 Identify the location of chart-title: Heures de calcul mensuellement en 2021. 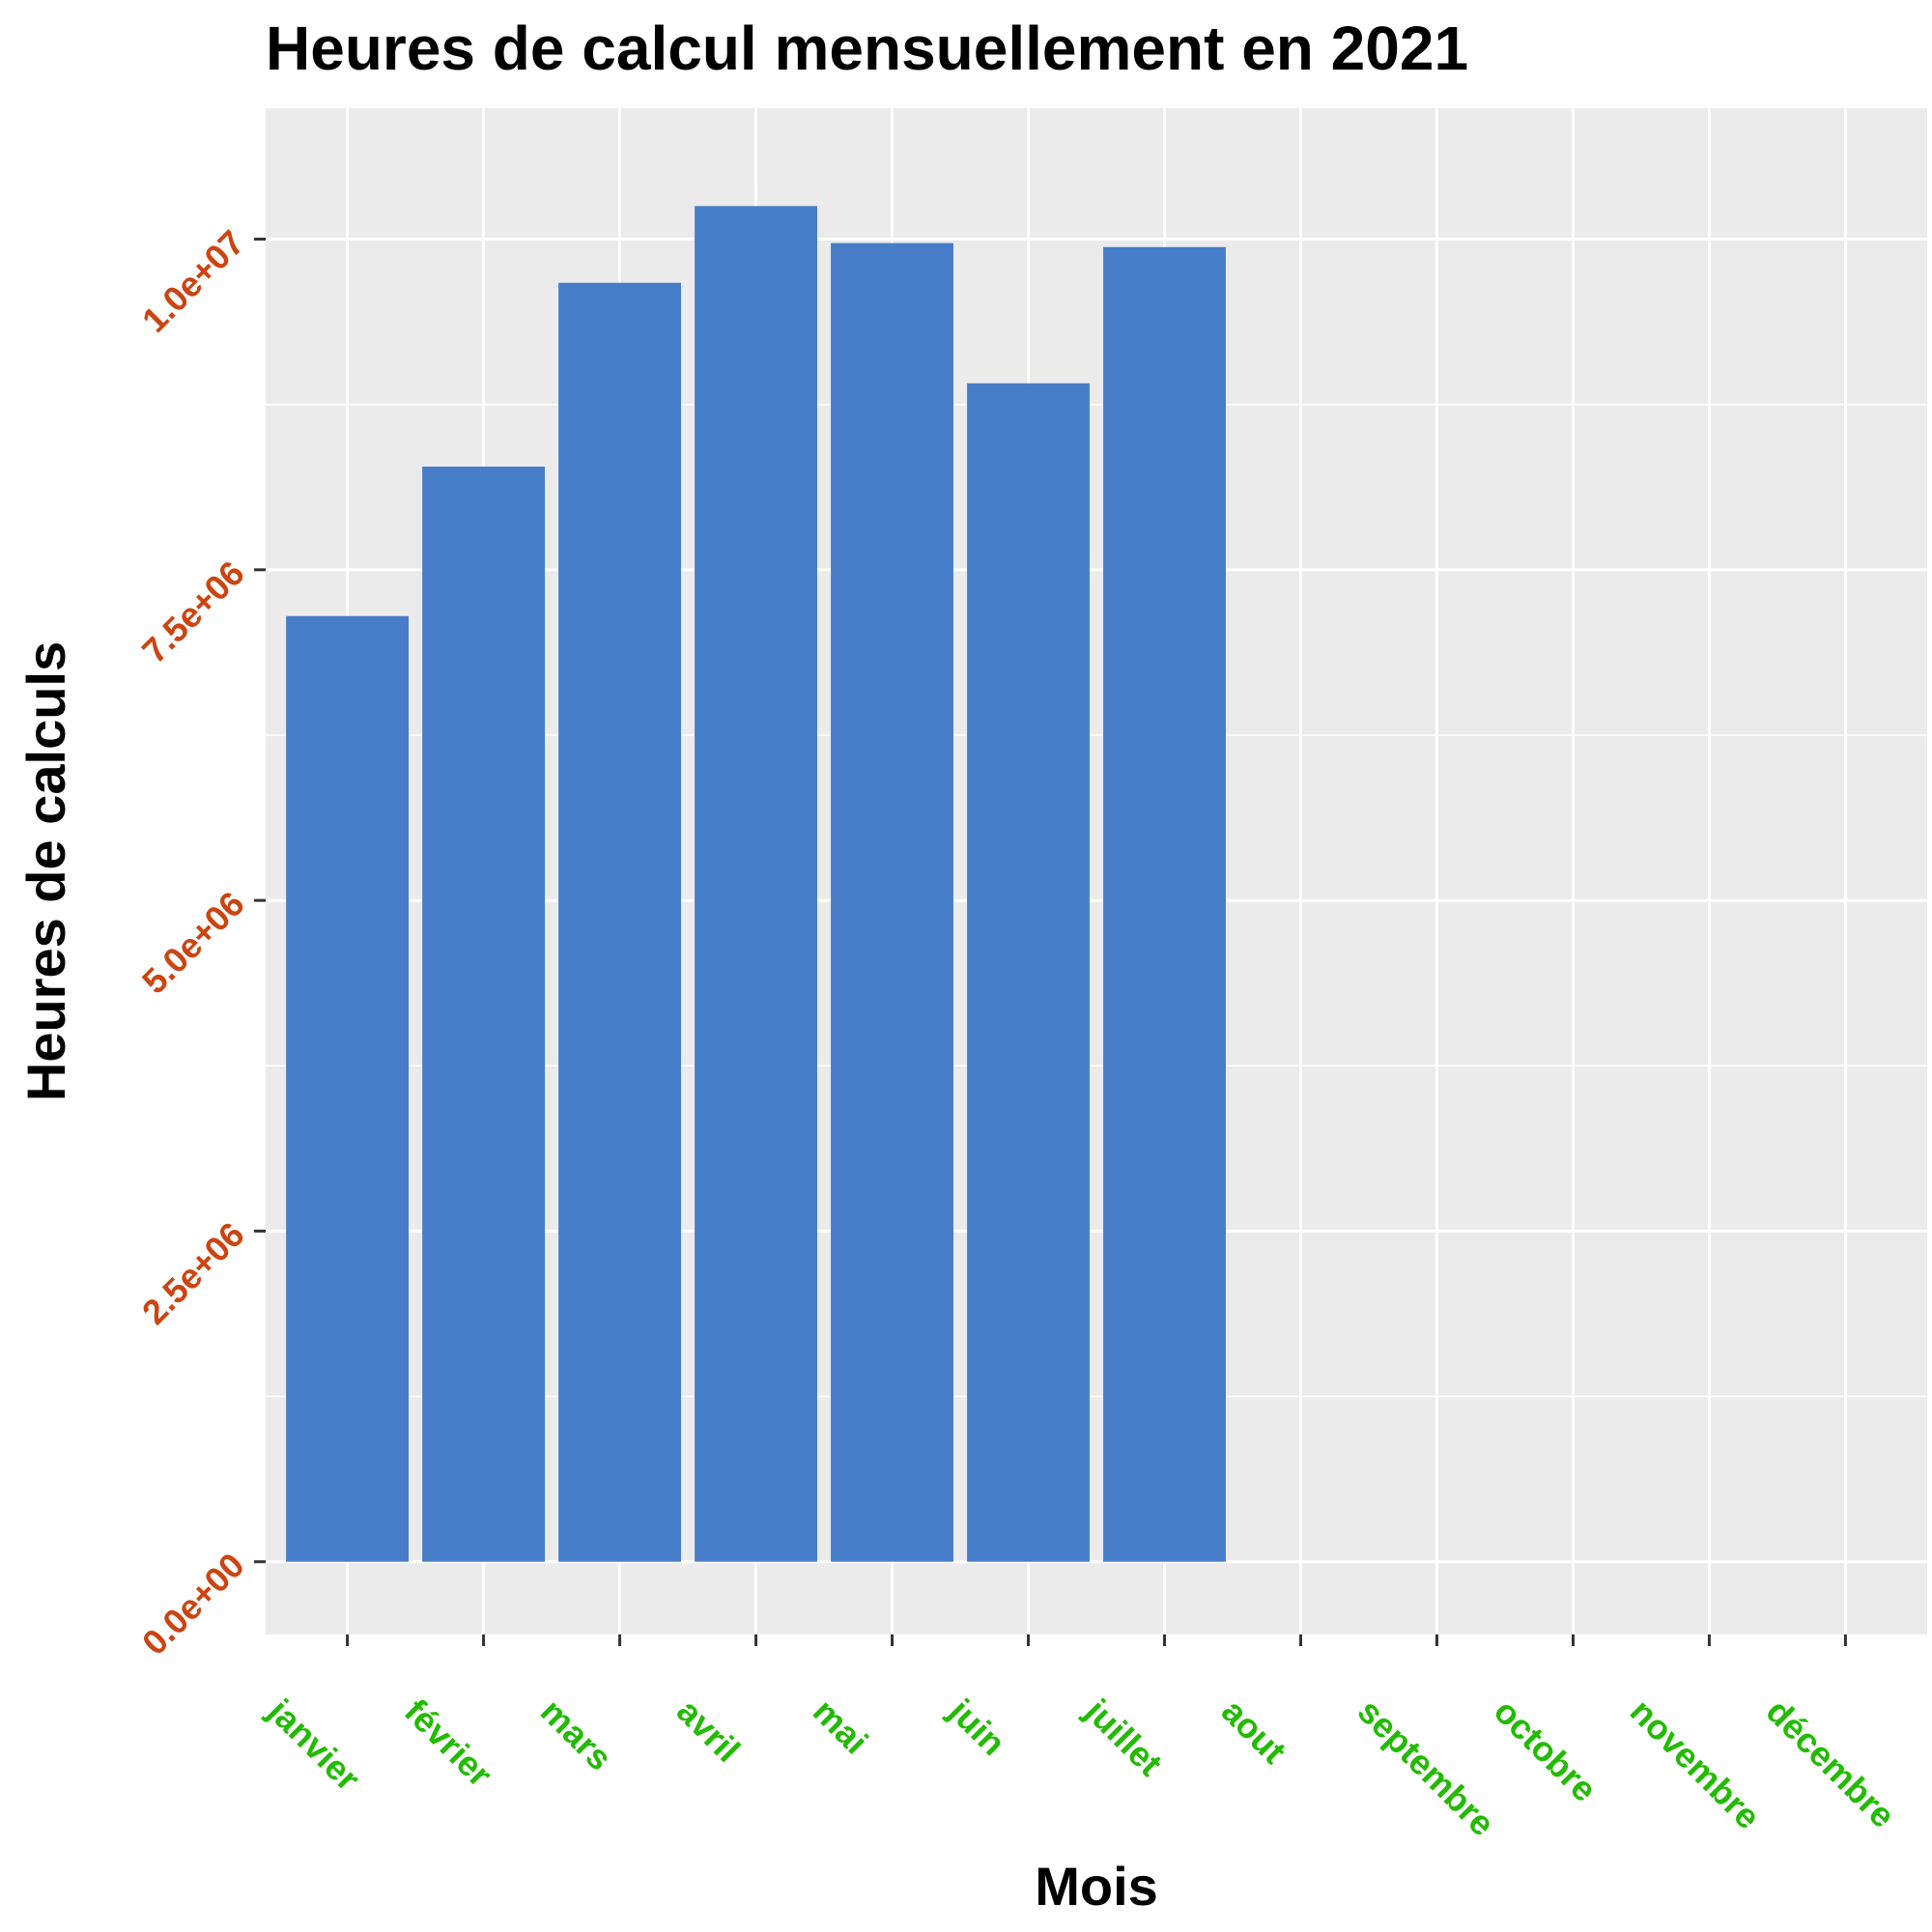
(867, 48).